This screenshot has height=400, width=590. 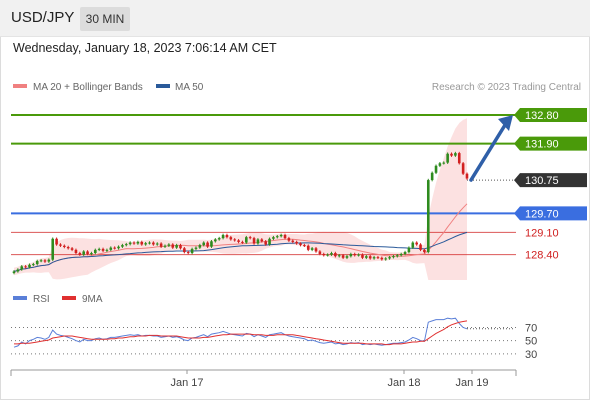 I want to click on header-bar: USD/JPY 30 MIN, so click(x=295, y=18).